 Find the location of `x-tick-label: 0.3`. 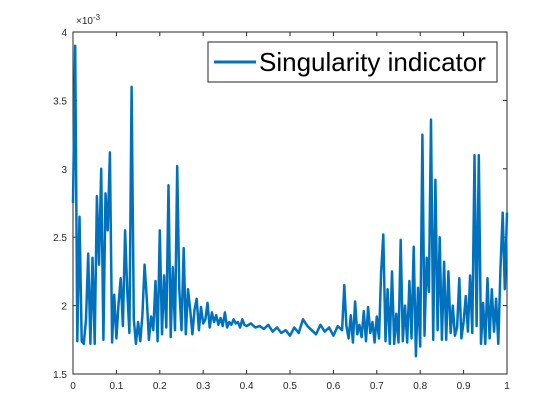

x-tick-label: 0.3 is located at coordinates (203, 386).